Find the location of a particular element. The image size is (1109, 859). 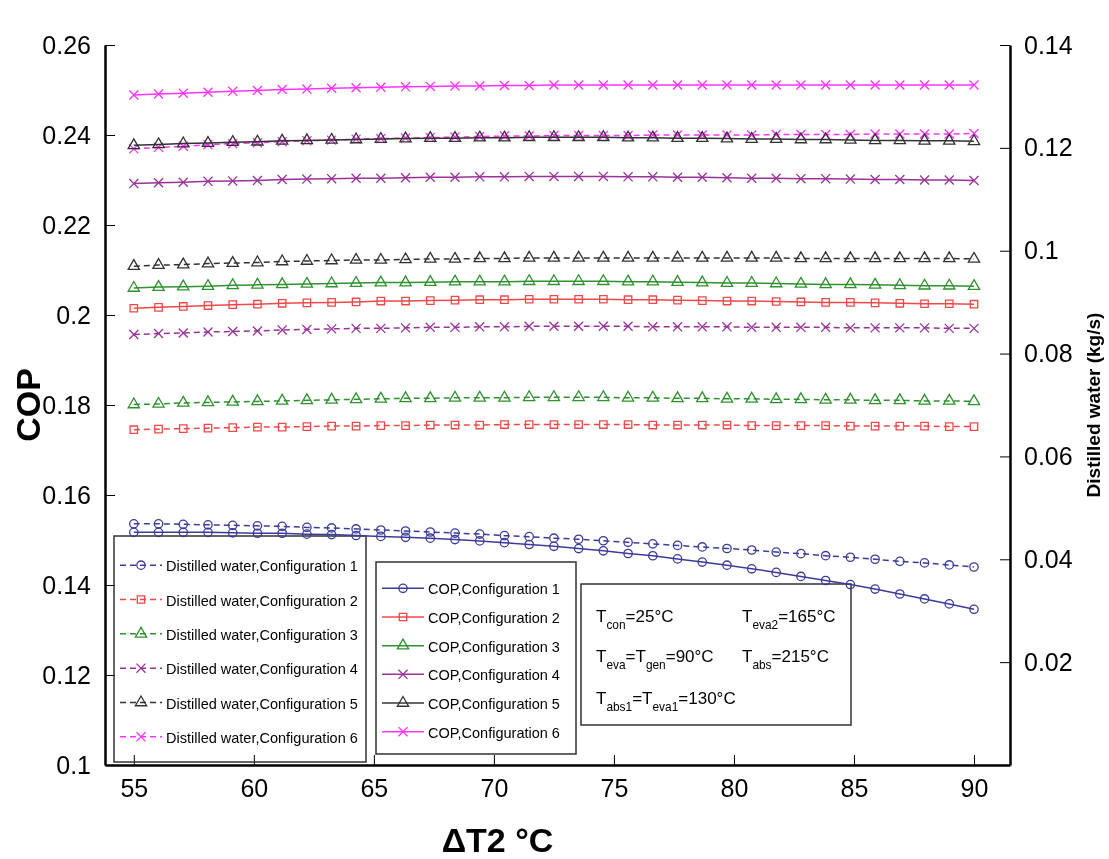

annotation: T$_{eva2}$=165°C is located at coordinates (789, 619).